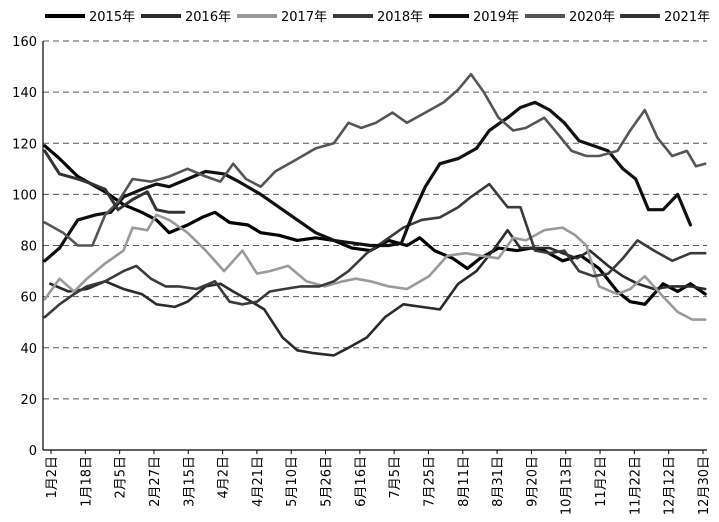  What do you see at coordinates (567, 485) in the screenshot?
I see `x-tick-label: 10月13日` at bounding box center [567, 485].